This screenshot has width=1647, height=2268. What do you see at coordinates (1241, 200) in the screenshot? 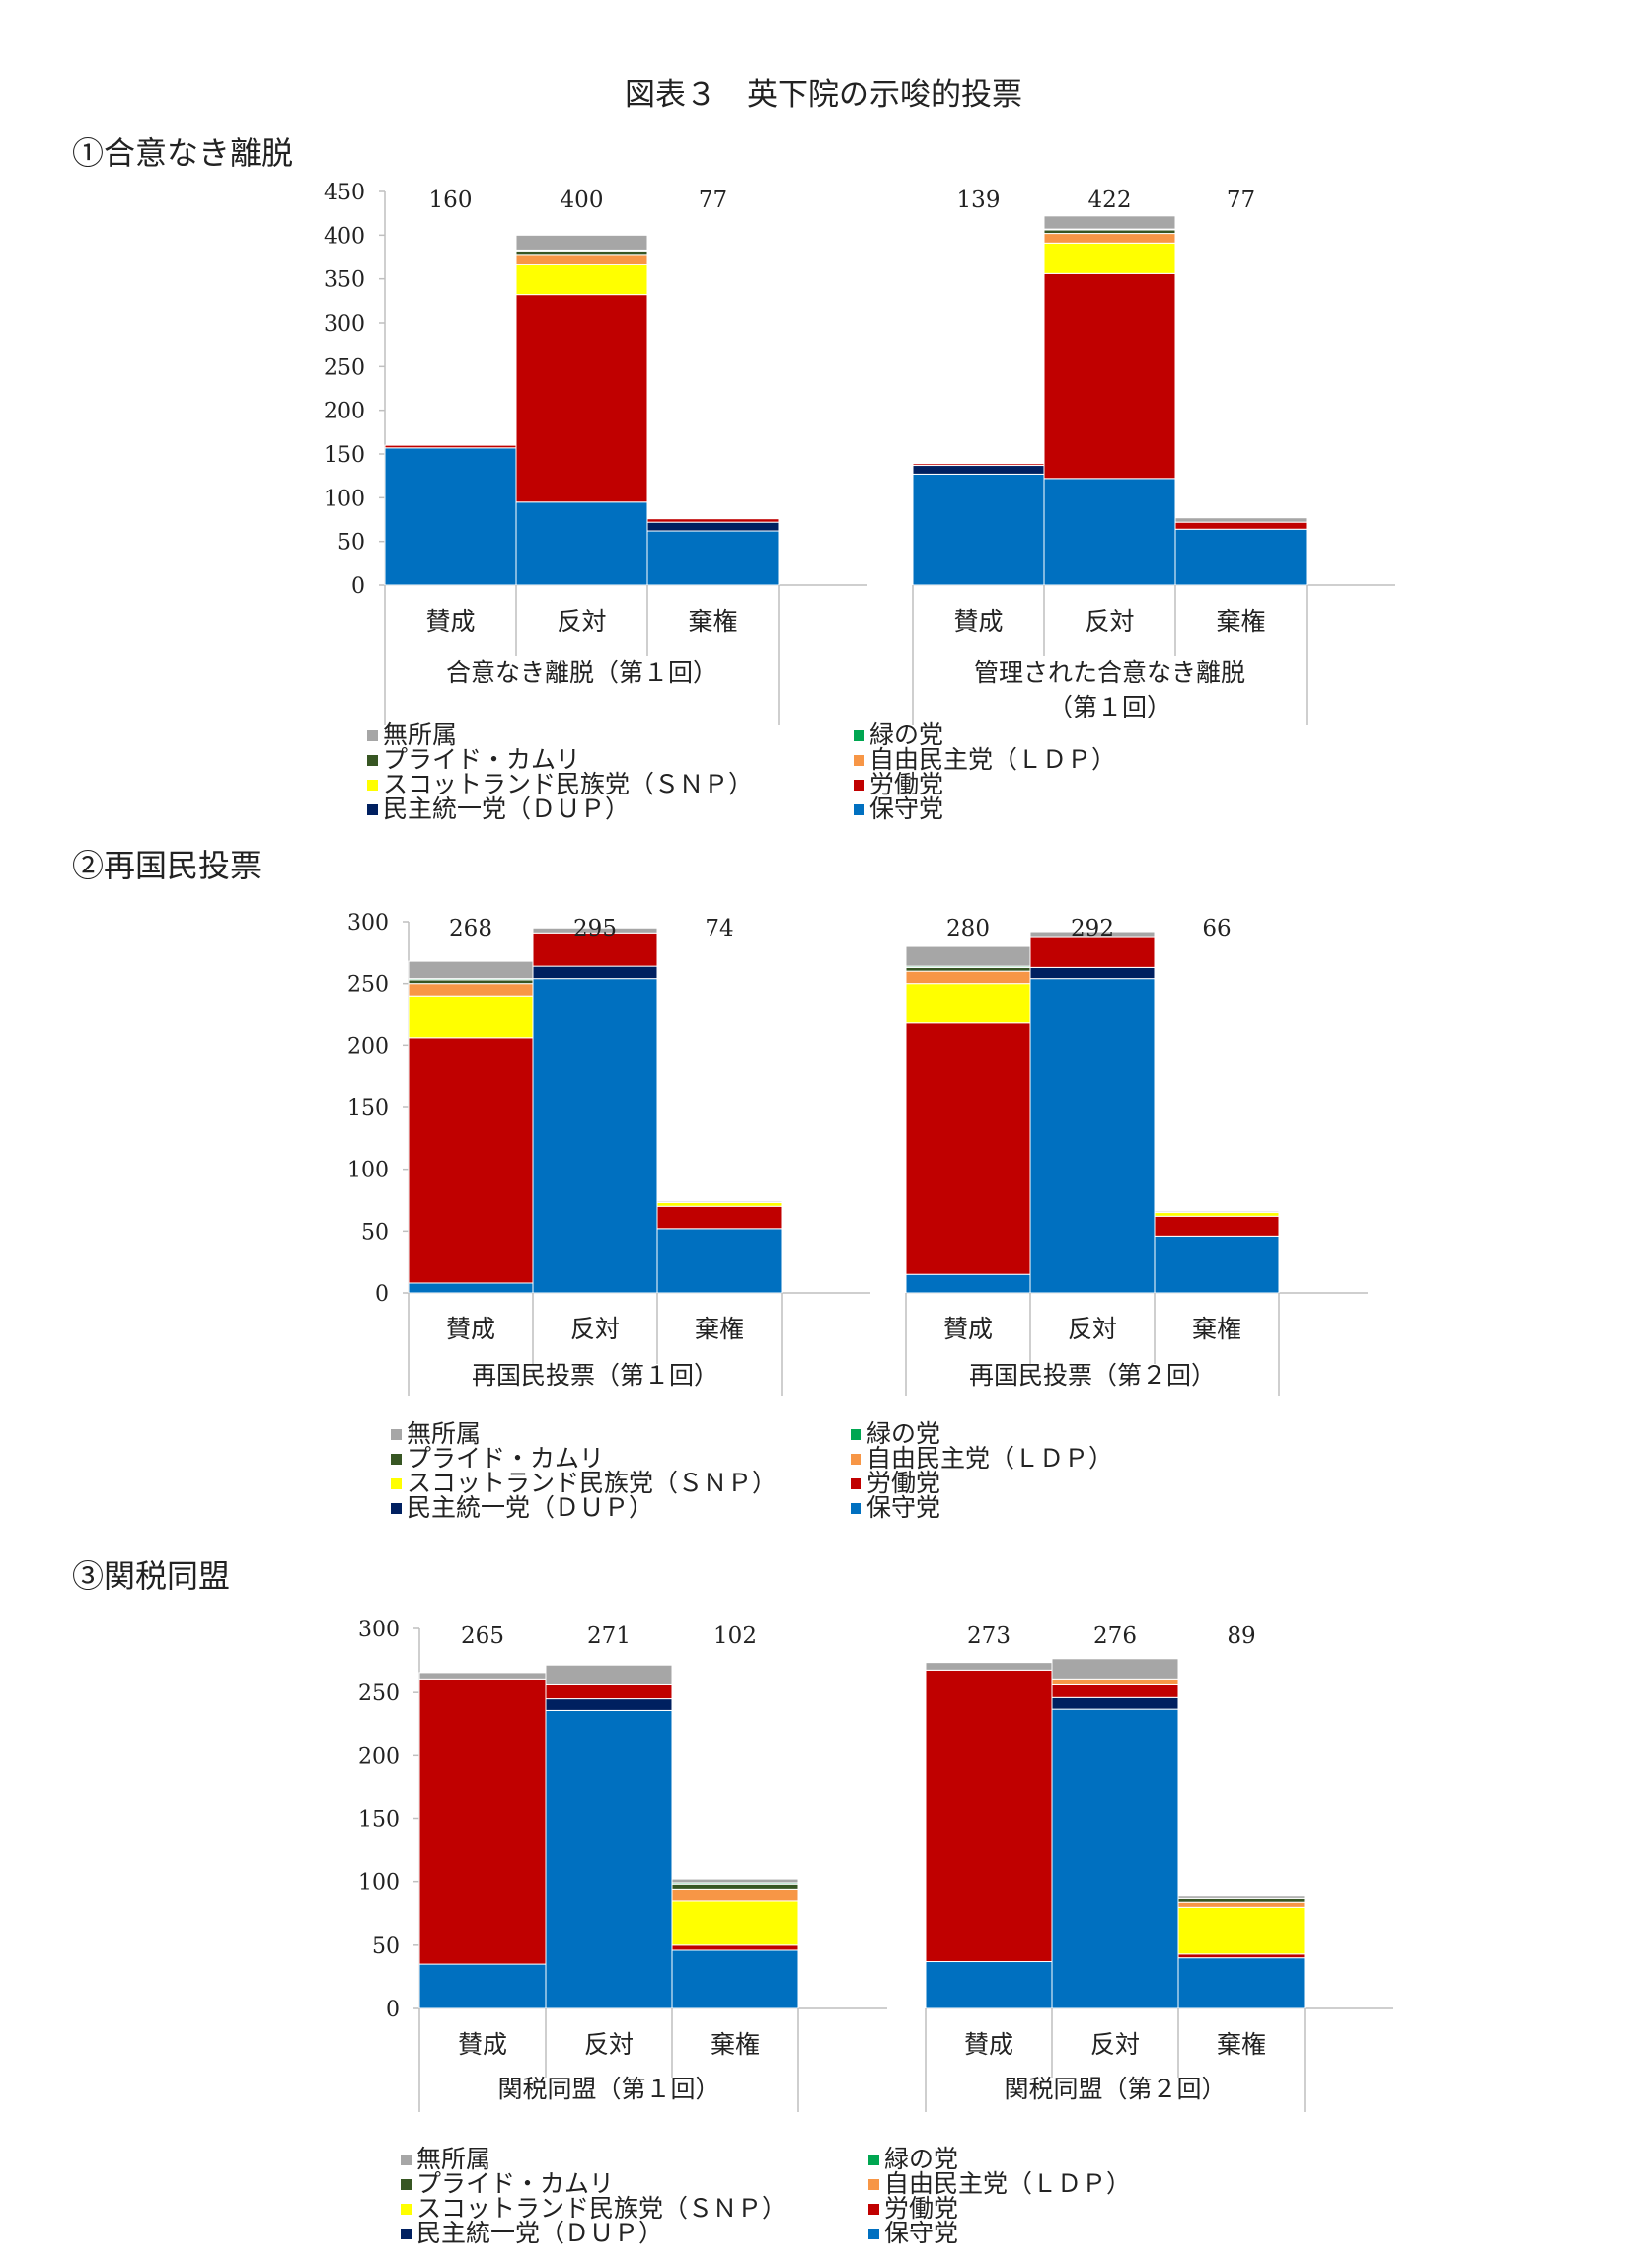
I see `bar-total-label: 77` at bounding box center [1241, 200].